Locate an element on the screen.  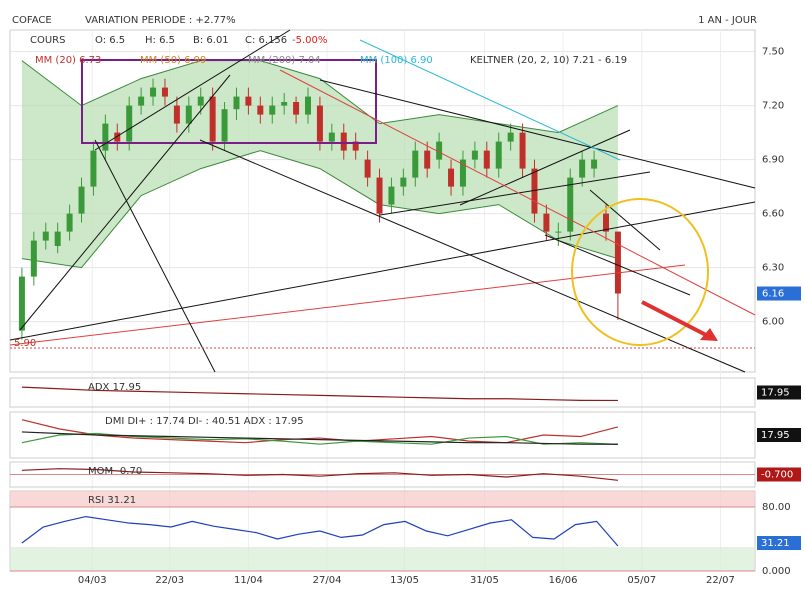
indicator-label: DMI DI+ : 17.74 DI- : 40.51 ADX : 17.95 is located at coordinates (204, 421).